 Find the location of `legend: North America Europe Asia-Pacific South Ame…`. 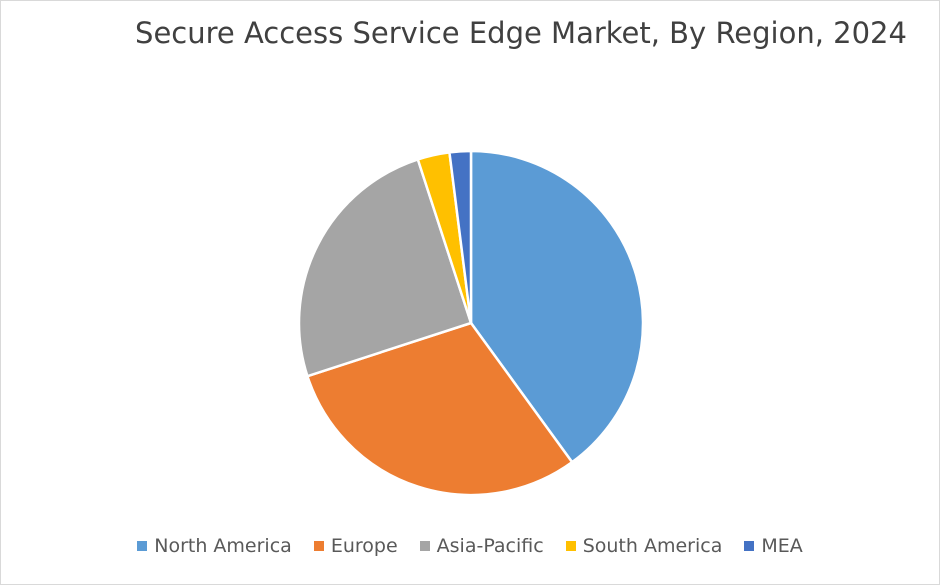

legend: North America Europe Asia-Pacific South Ame… is located at coordinates (470, 546).